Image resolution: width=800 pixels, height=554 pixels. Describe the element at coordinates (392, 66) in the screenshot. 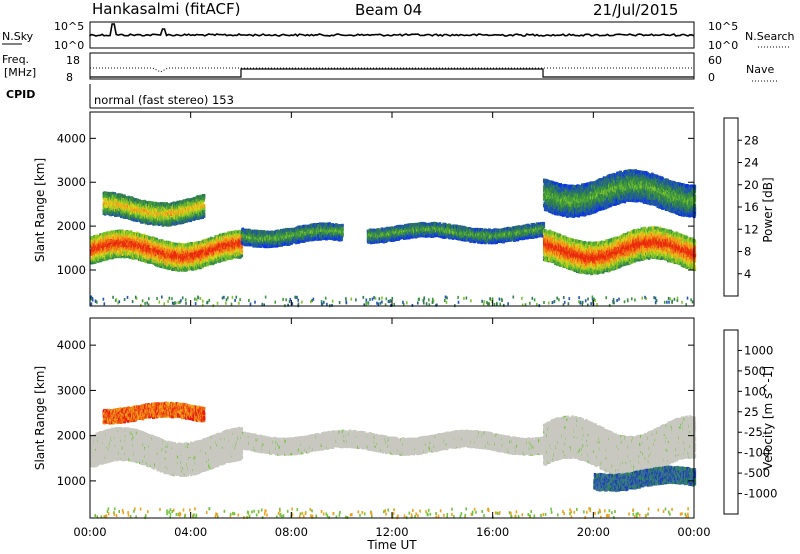

I see `freq-panel-frame` at that location.